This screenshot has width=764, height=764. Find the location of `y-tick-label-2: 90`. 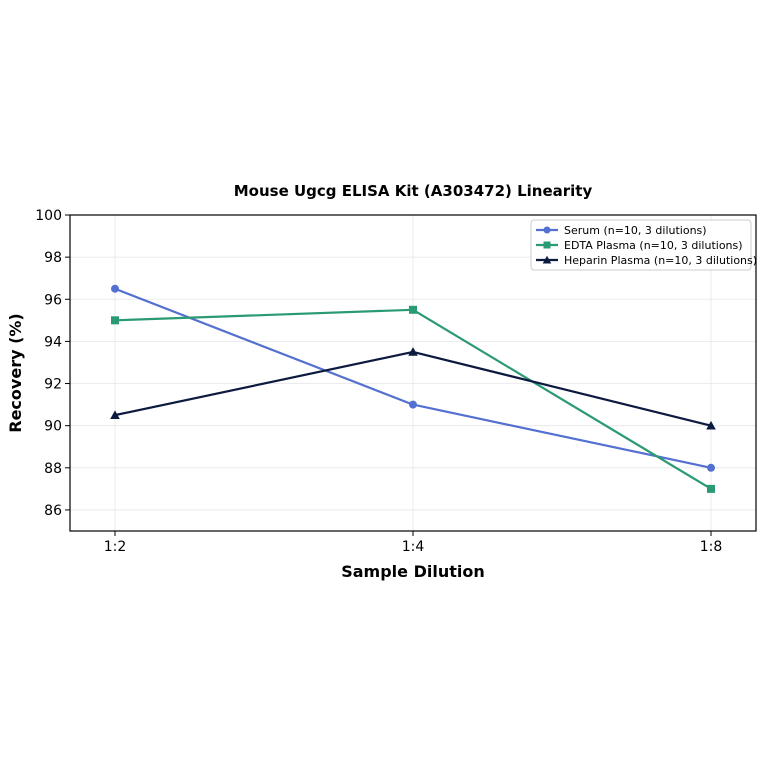

y-tick-label-2: 90 is located at coordinates (53, 427).